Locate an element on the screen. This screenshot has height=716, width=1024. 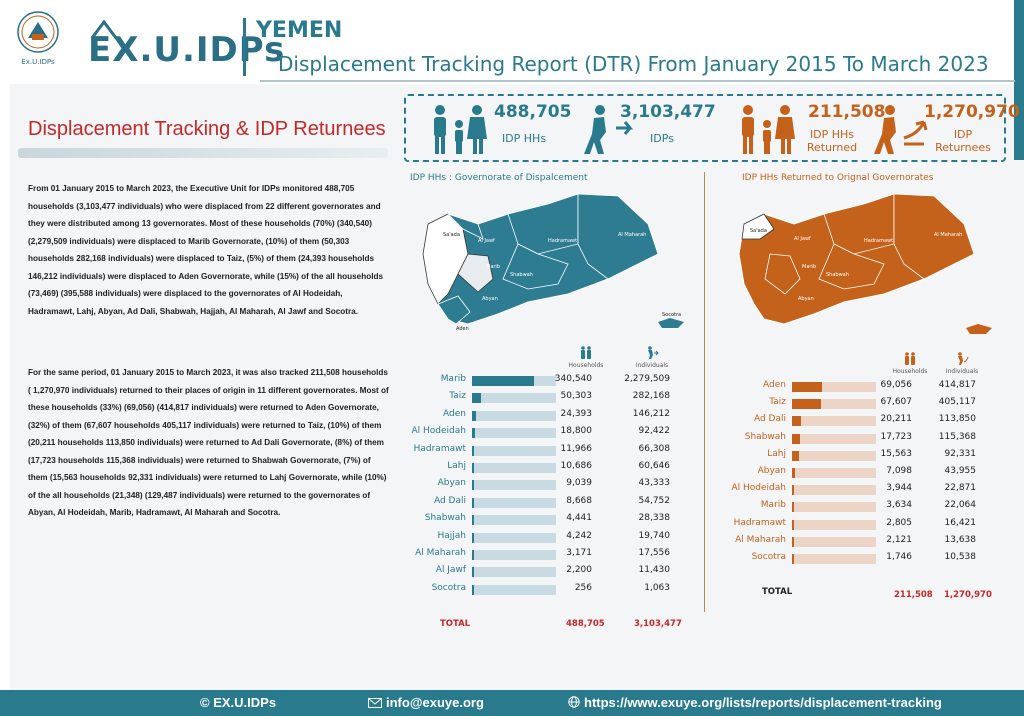
header-divider is located at coordinates (244, 47).